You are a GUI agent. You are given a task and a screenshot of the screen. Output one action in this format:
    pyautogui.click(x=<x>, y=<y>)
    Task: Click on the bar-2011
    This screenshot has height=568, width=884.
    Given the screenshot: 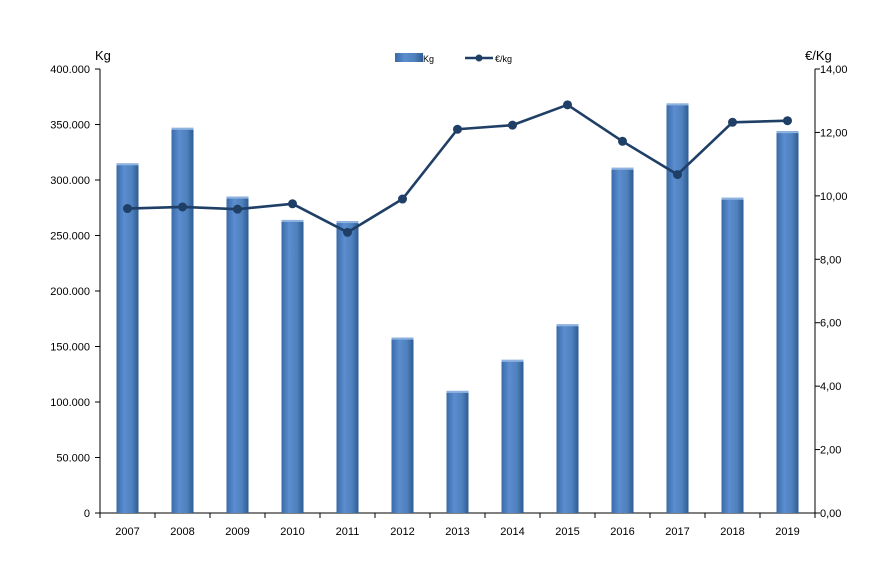 What is the action you would take?
    pyautogui.click(x=347, y=367)
    